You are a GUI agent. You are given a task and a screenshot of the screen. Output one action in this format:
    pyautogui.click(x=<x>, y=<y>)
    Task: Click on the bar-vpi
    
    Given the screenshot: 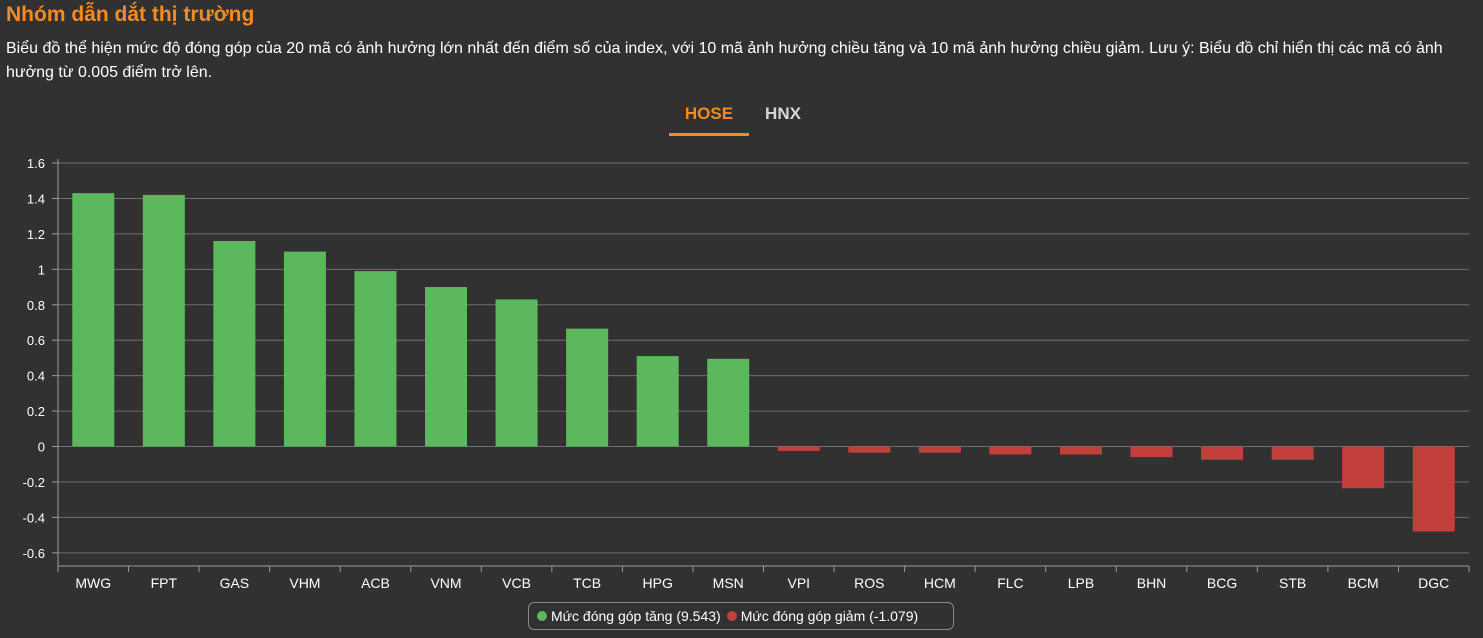 What is the action you would take?
    pyautogui.click(x=798, y=448)
    